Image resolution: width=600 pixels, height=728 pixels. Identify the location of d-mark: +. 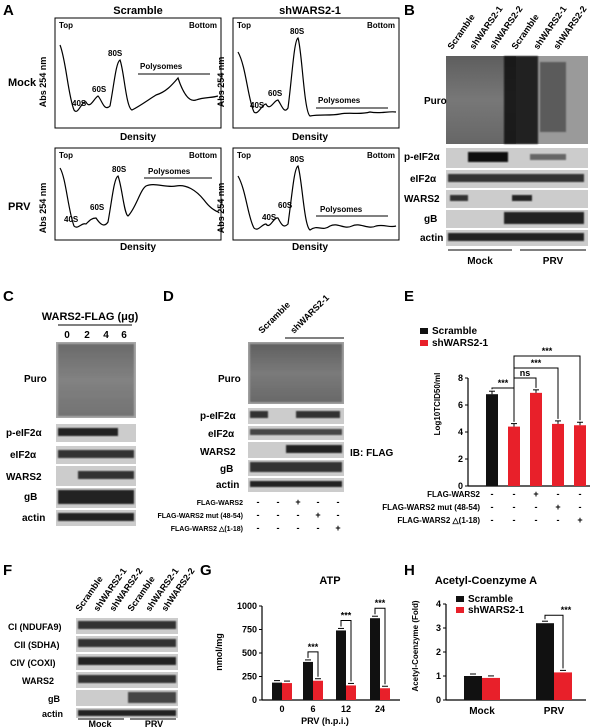
(337, 528).